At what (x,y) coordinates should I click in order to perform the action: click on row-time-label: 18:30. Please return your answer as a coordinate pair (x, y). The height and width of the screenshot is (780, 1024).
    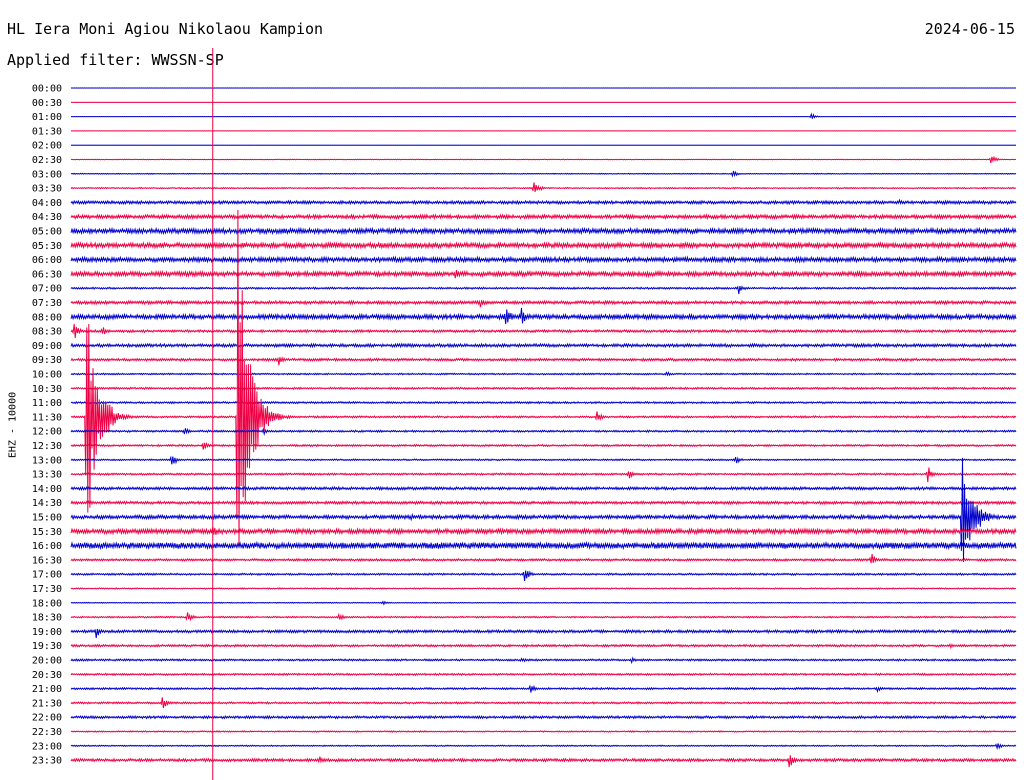
    Looking at the image, I should click on (47, 618).